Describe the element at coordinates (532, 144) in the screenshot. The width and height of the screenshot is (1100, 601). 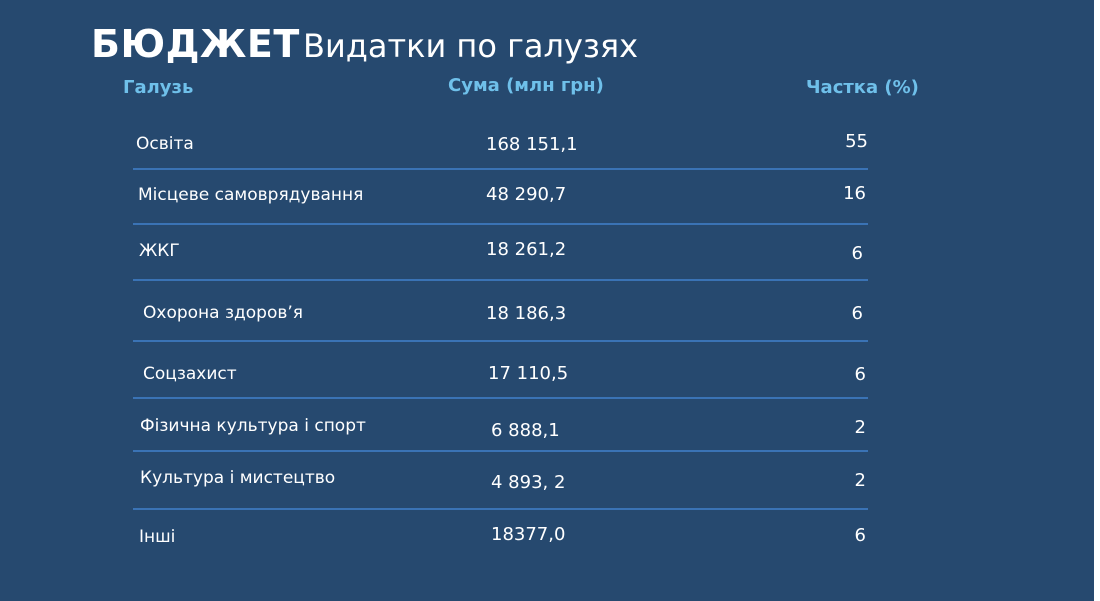
I see `row-1-sum: 168 151,1` at that location.